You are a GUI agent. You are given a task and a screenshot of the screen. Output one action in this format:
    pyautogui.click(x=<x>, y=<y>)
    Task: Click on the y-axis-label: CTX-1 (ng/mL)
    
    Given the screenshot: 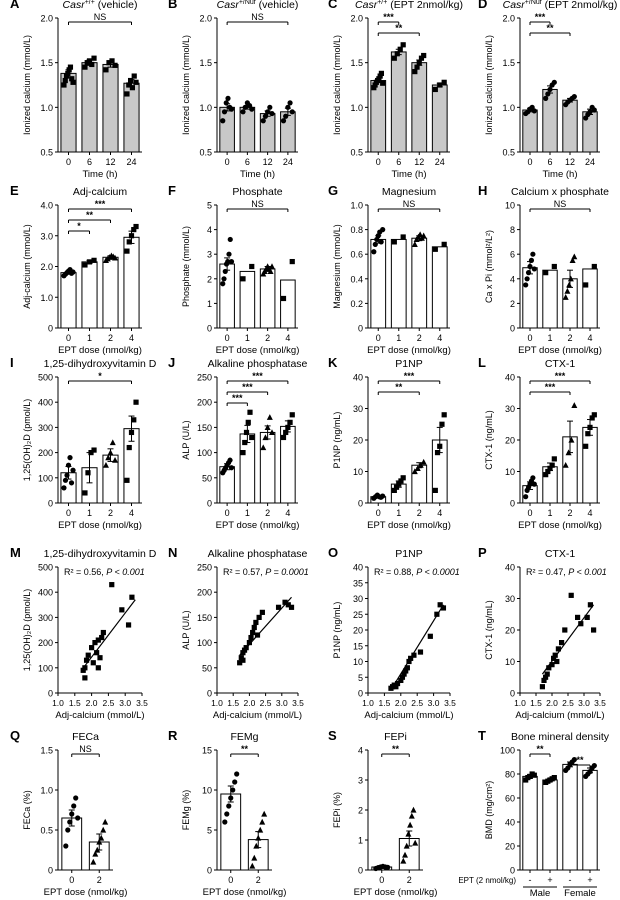 What is the action you would take?
    pyautogui.click(x=489, y=440)
    